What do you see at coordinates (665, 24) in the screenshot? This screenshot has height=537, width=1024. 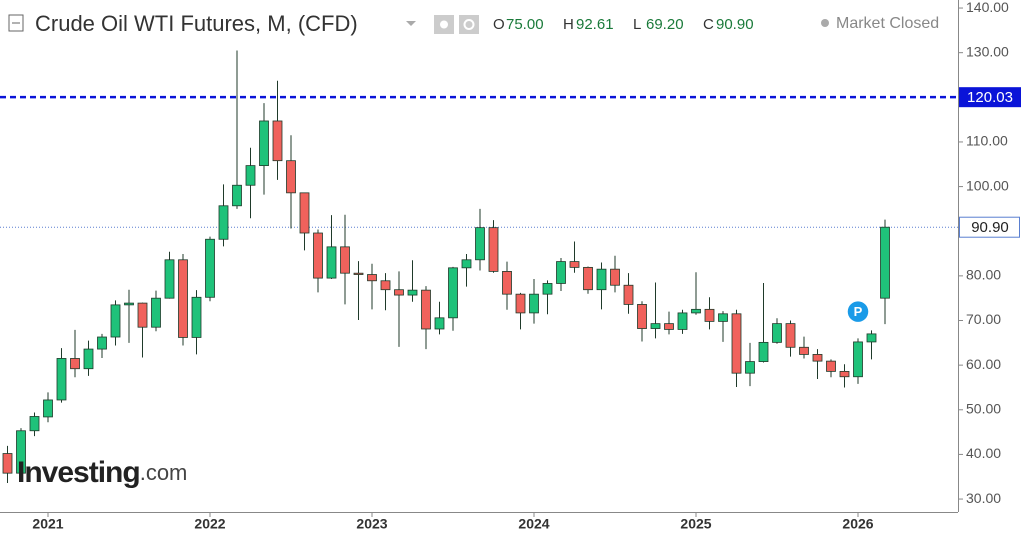 I see `ohlc-value: 69.20` at bounding box center [665, 24].